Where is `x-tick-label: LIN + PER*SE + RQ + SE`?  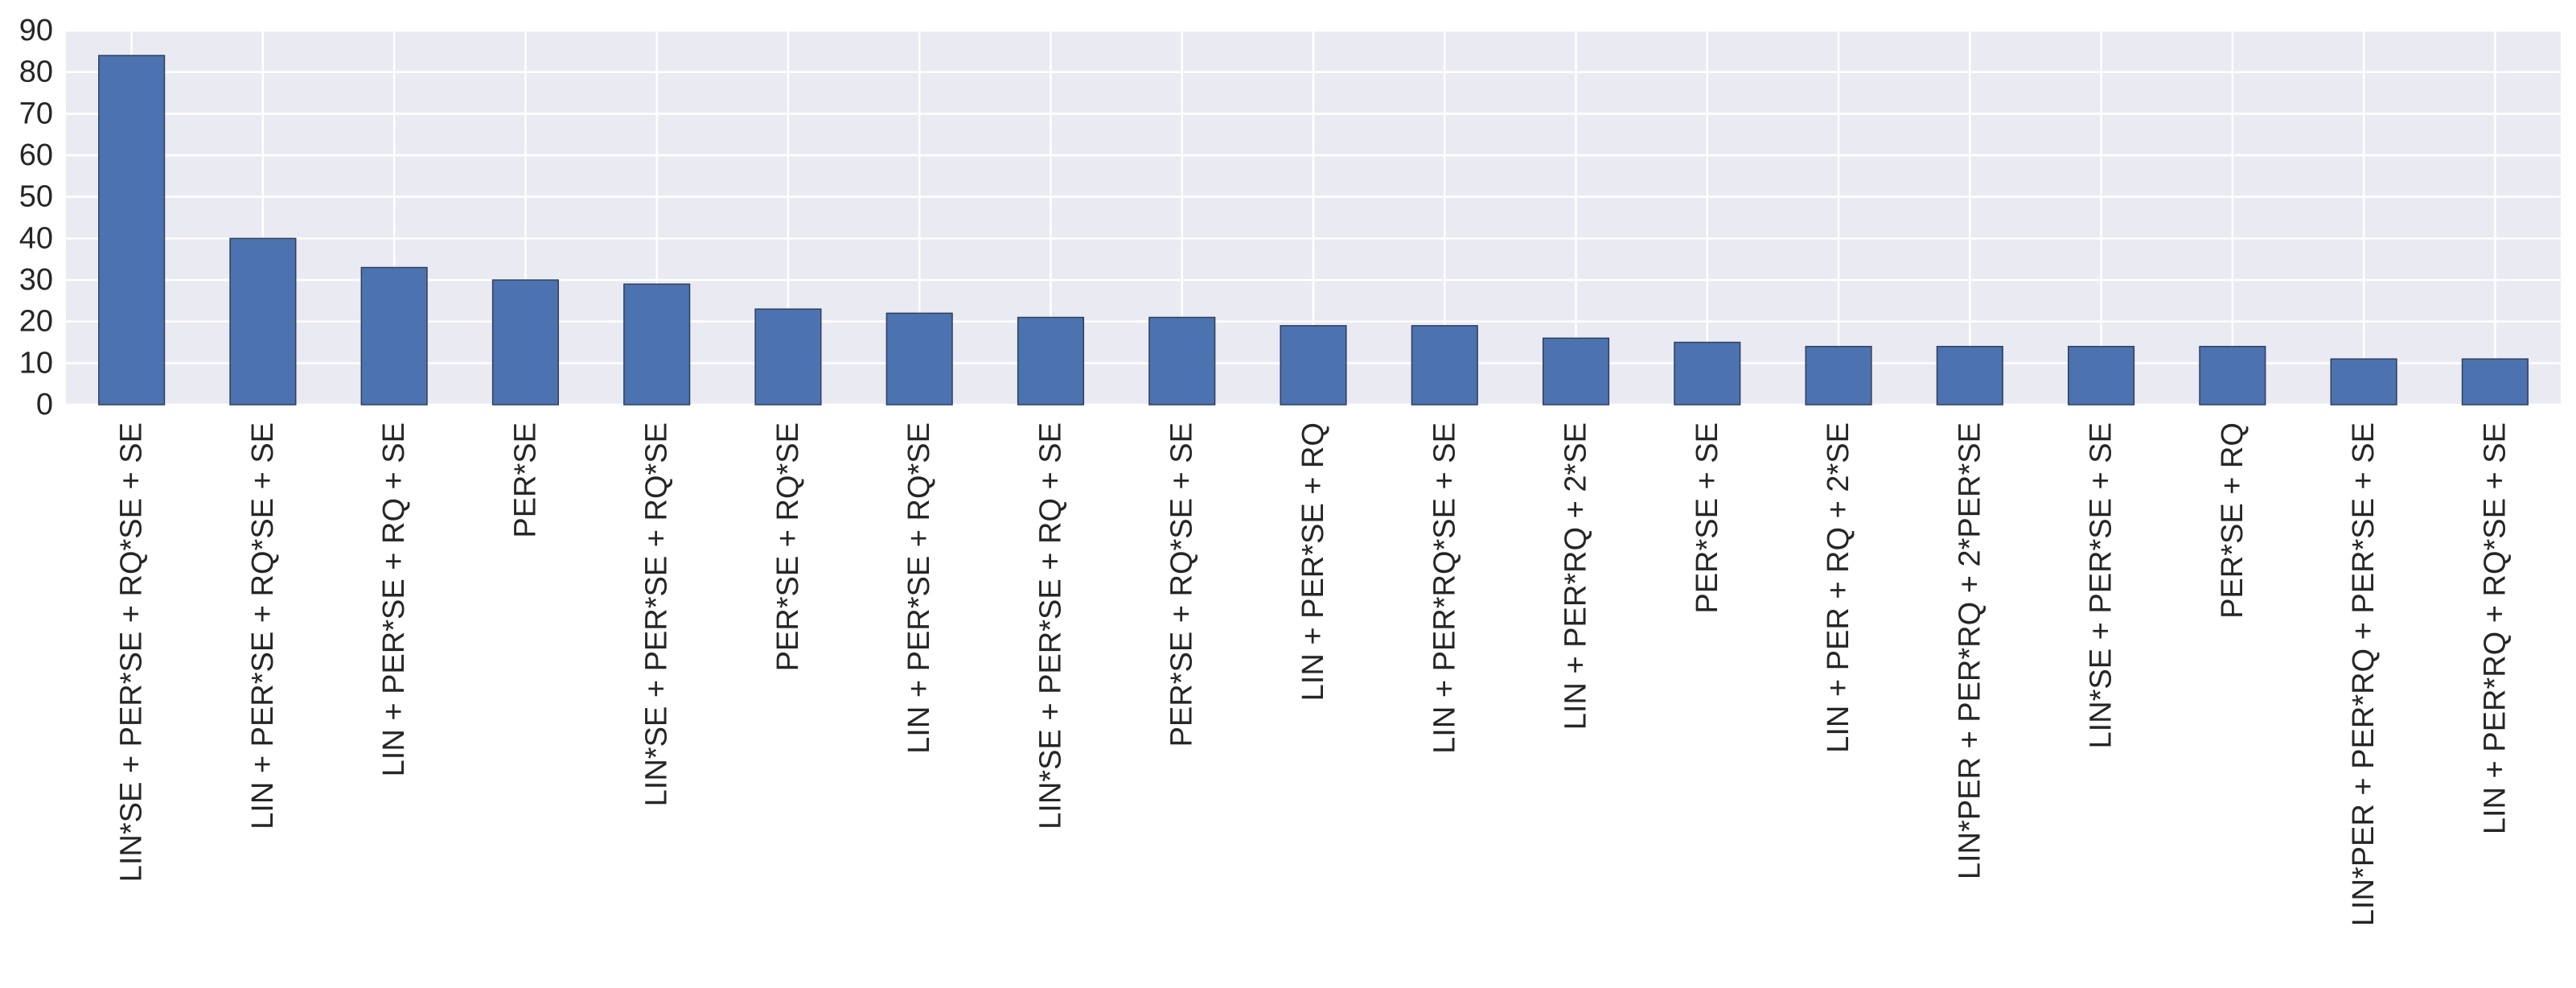
x-tick-label: LIN + PER*SE + RQ + SE is located at coordinates (394, 599).